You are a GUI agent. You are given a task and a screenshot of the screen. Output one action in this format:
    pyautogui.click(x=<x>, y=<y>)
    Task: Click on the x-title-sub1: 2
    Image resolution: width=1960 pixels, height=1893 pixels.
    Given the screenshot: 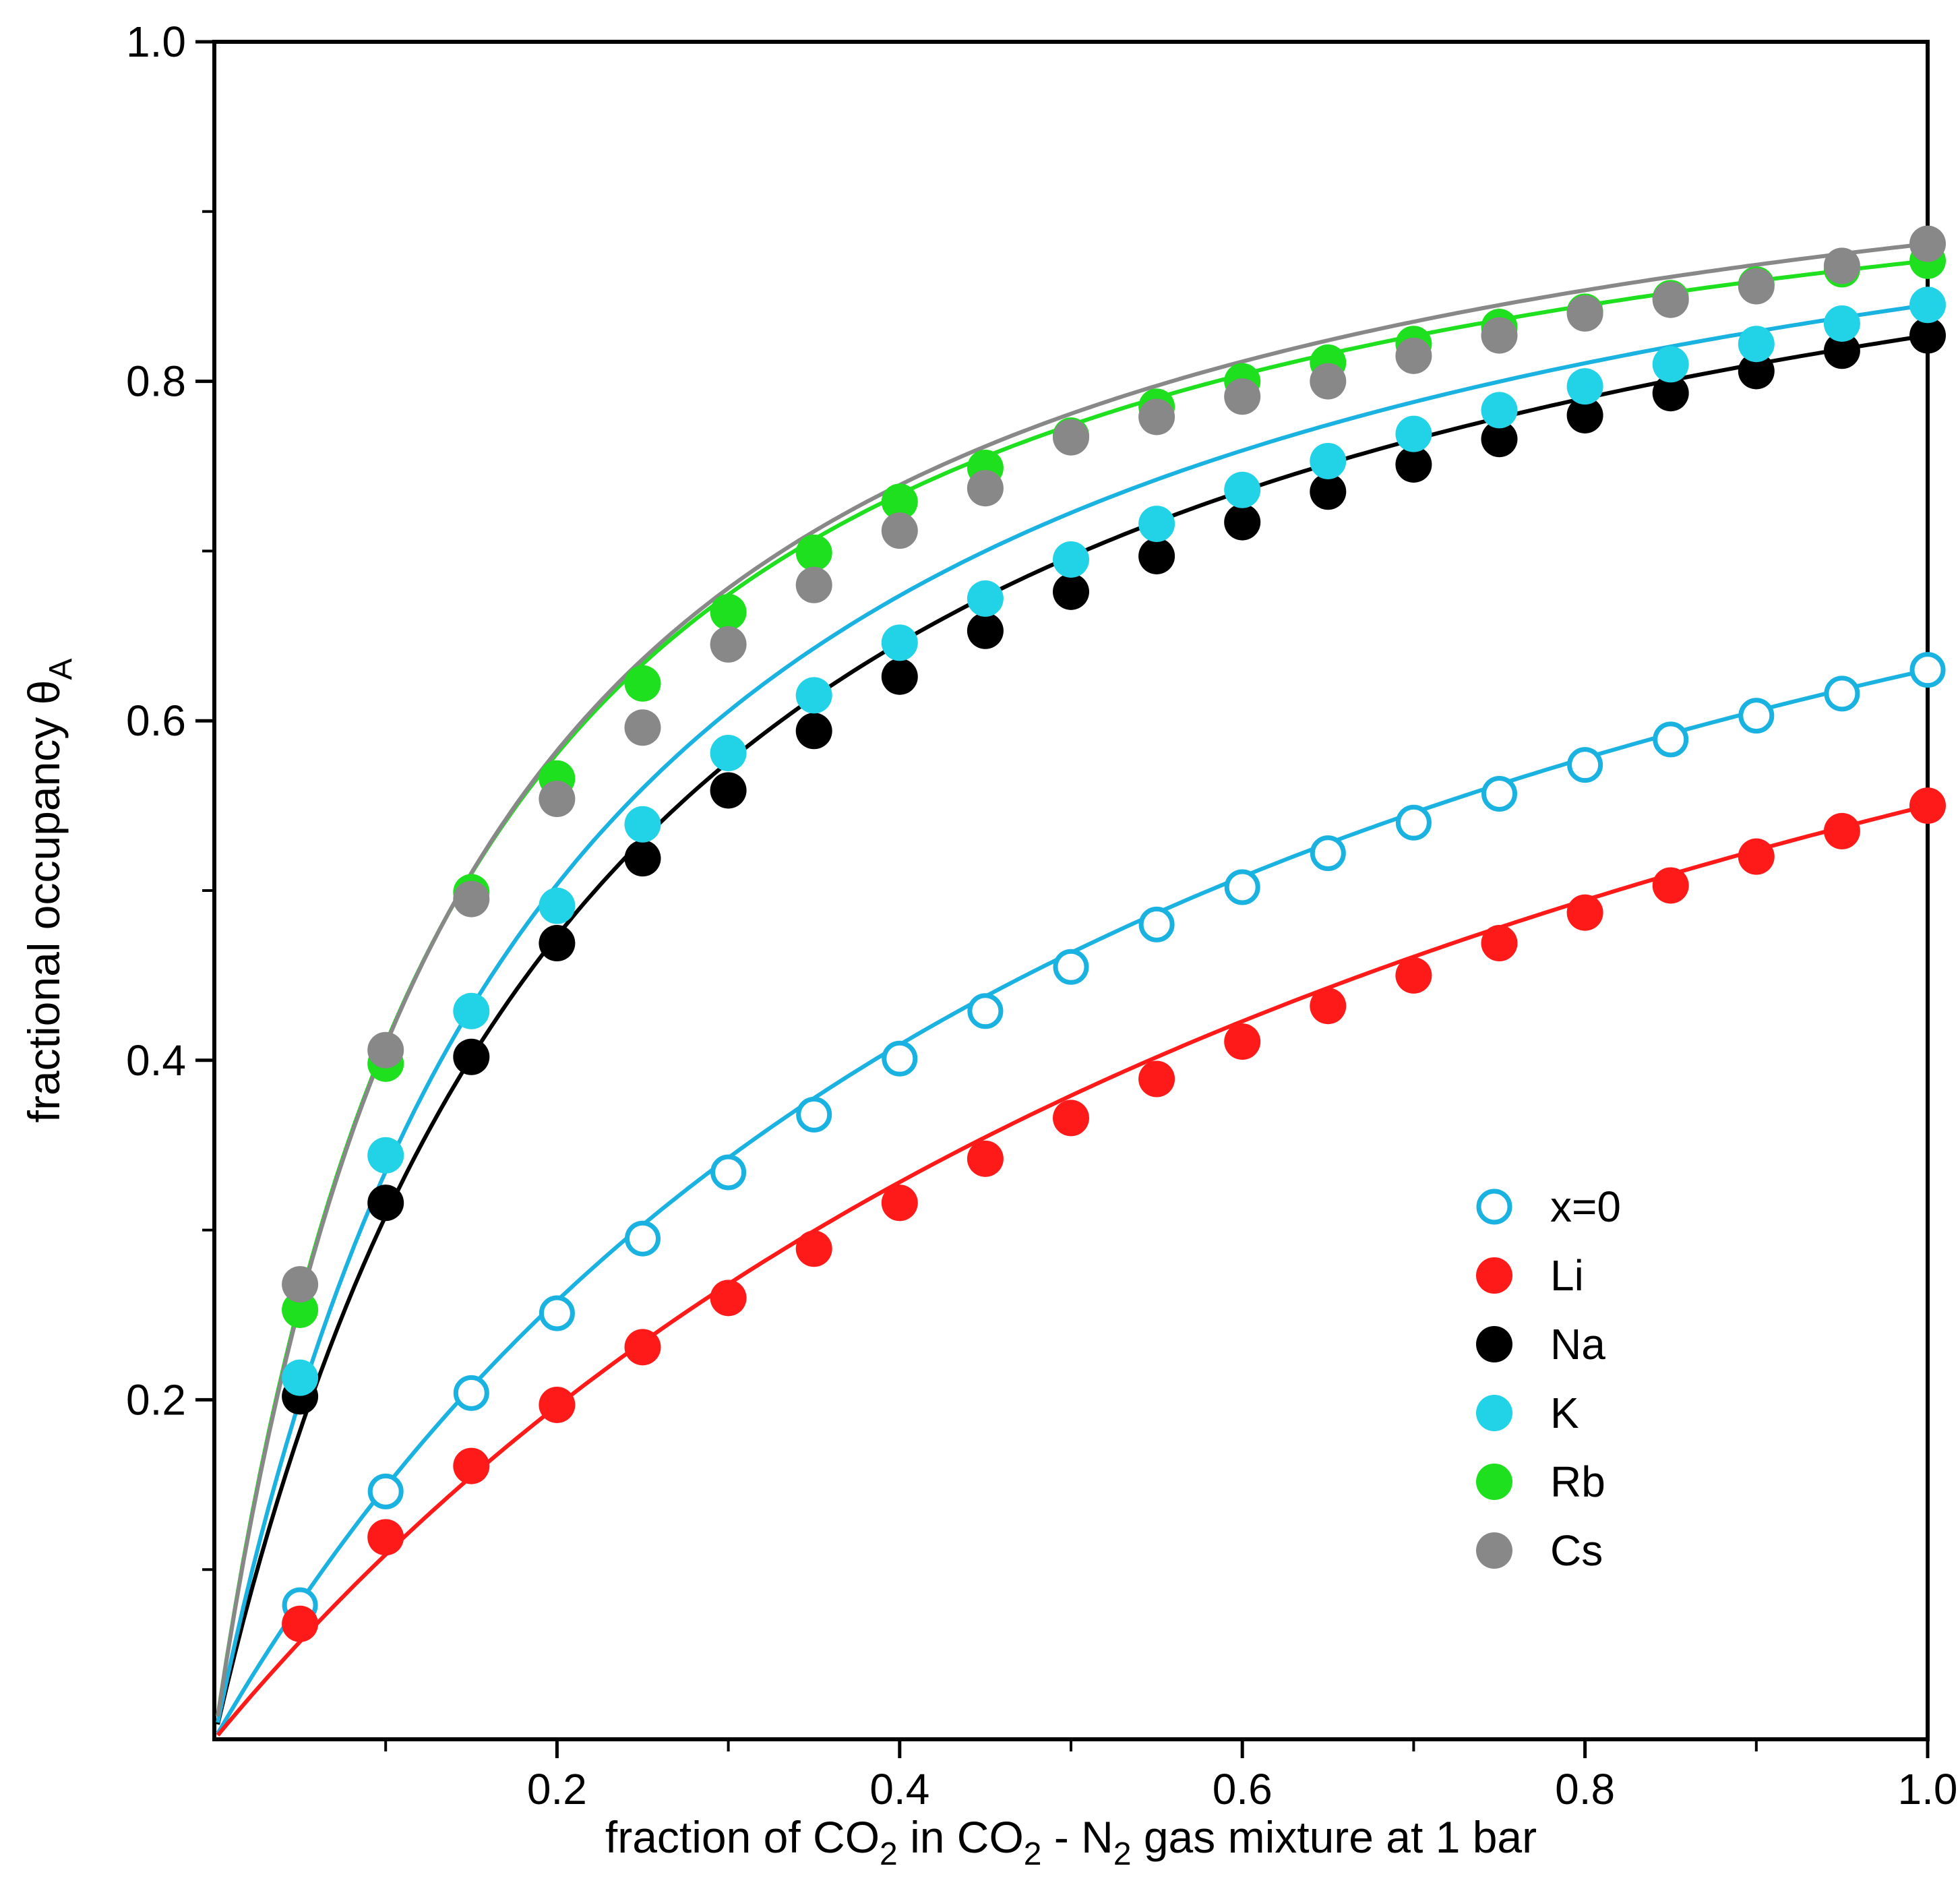 What is the action you would take?
    pyautogui.click(x=889, y=1854)
    